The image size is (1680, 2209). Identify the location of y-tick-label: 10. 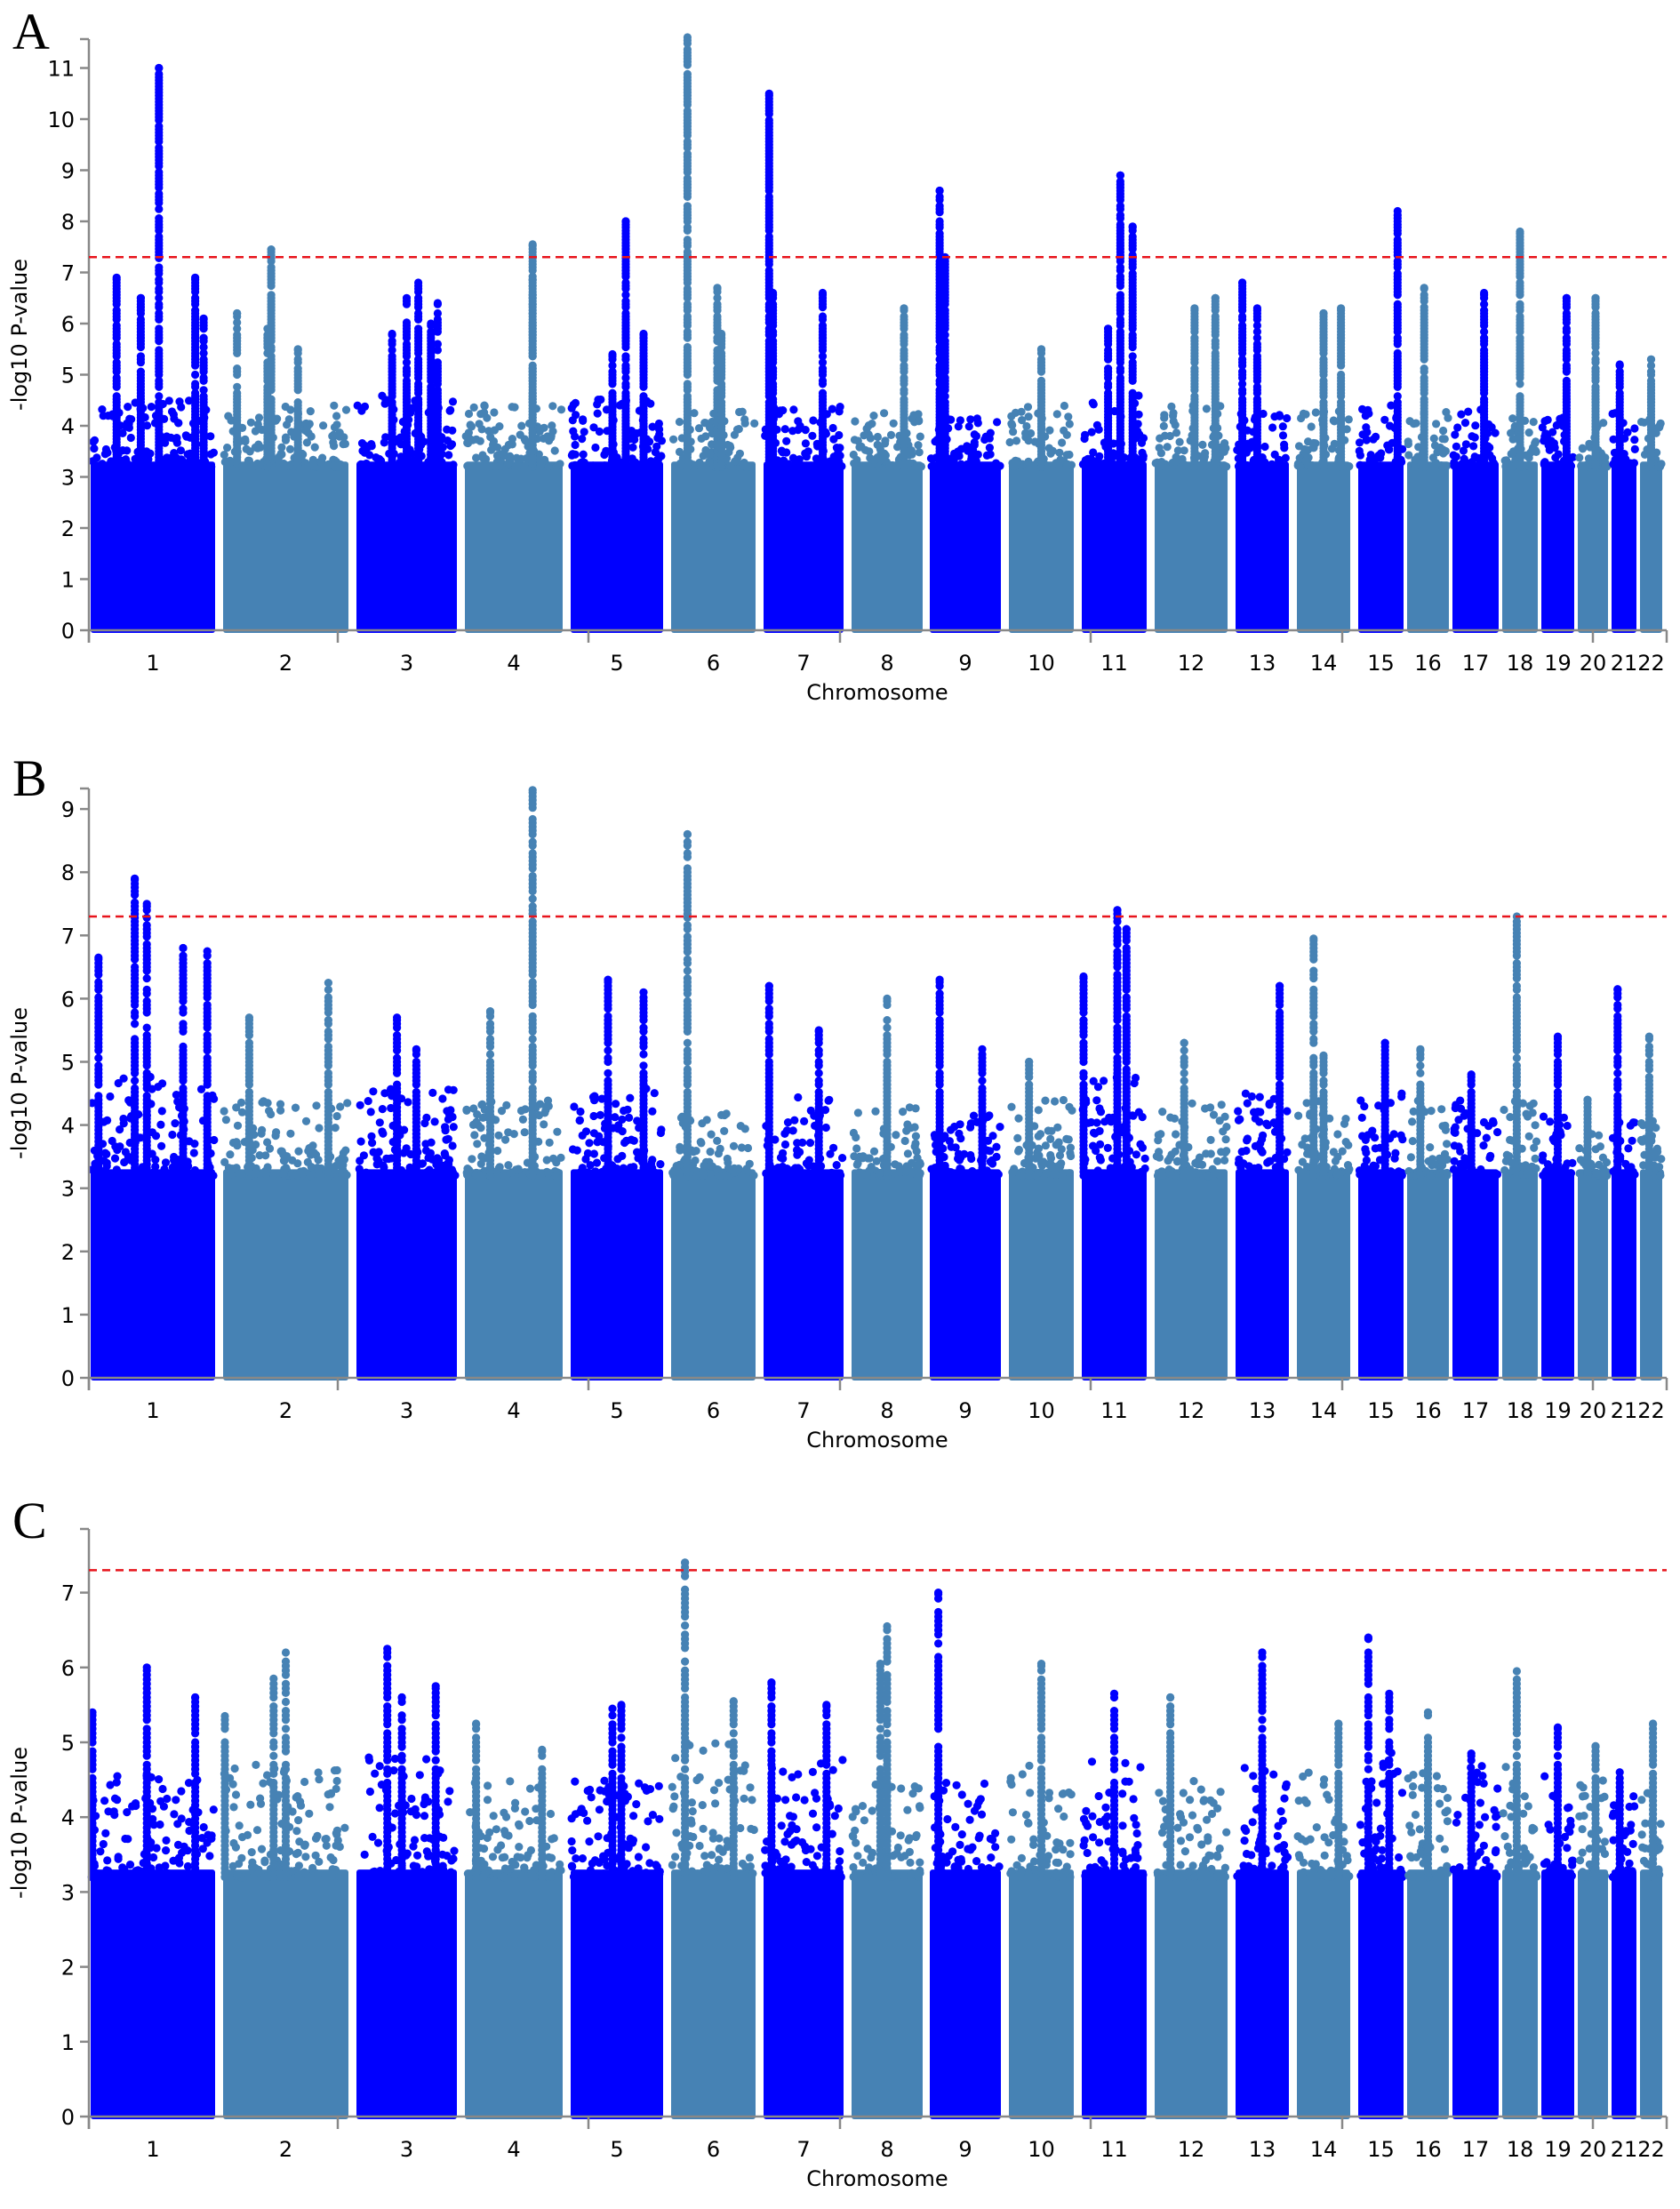
(61, 120).